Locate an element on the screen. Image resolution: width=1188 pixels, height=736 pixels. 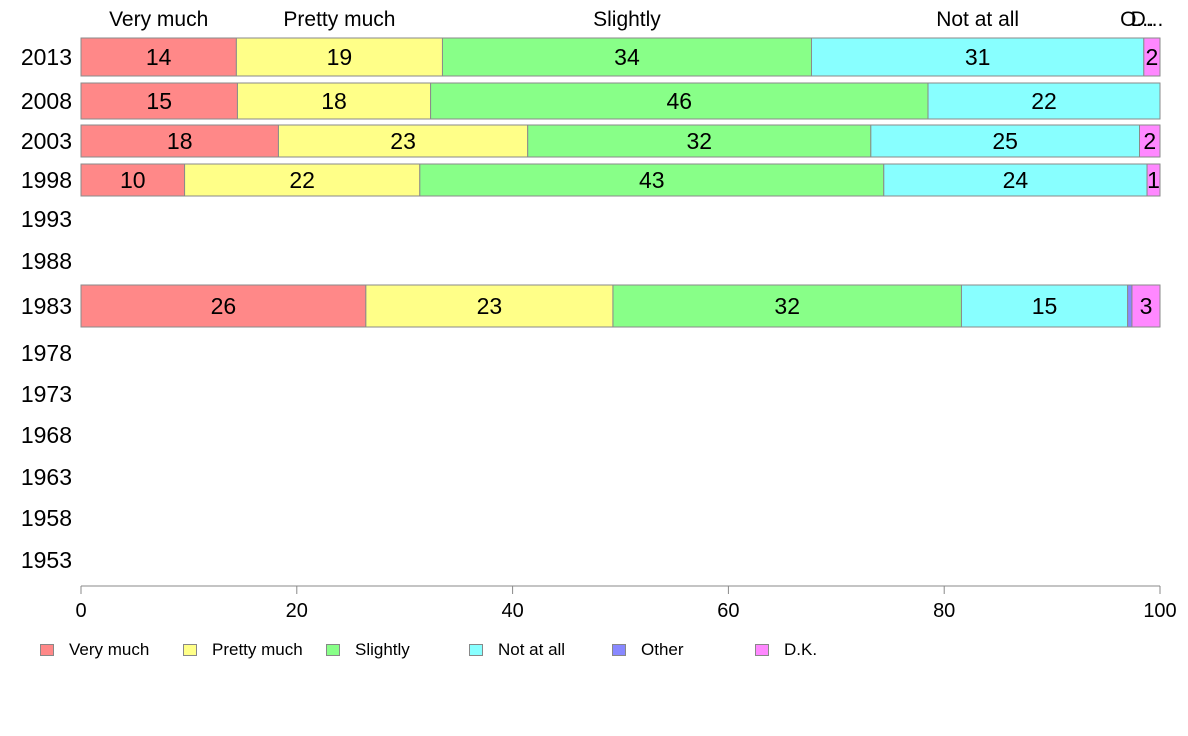
chart-row-1968: 1968 is located at coordinates (46, 435).